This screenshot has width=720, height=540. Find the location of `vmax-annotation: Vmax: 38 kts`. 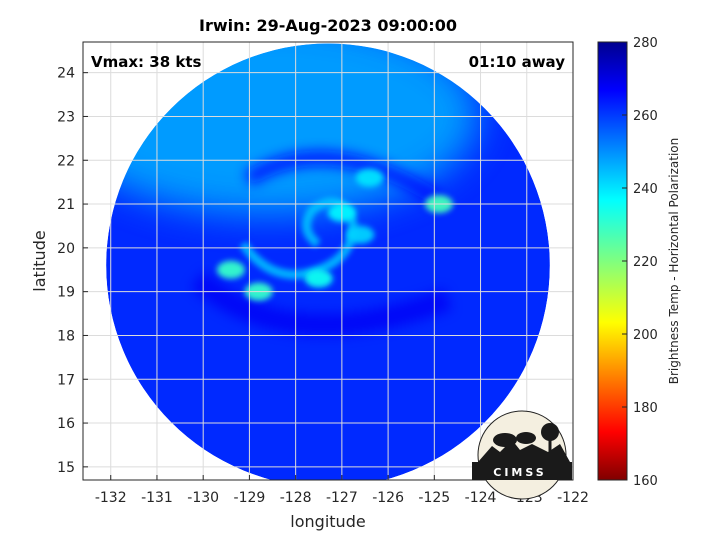

vmax-annotation: Vmax: 38 kts is located at coordinates (146, 62).